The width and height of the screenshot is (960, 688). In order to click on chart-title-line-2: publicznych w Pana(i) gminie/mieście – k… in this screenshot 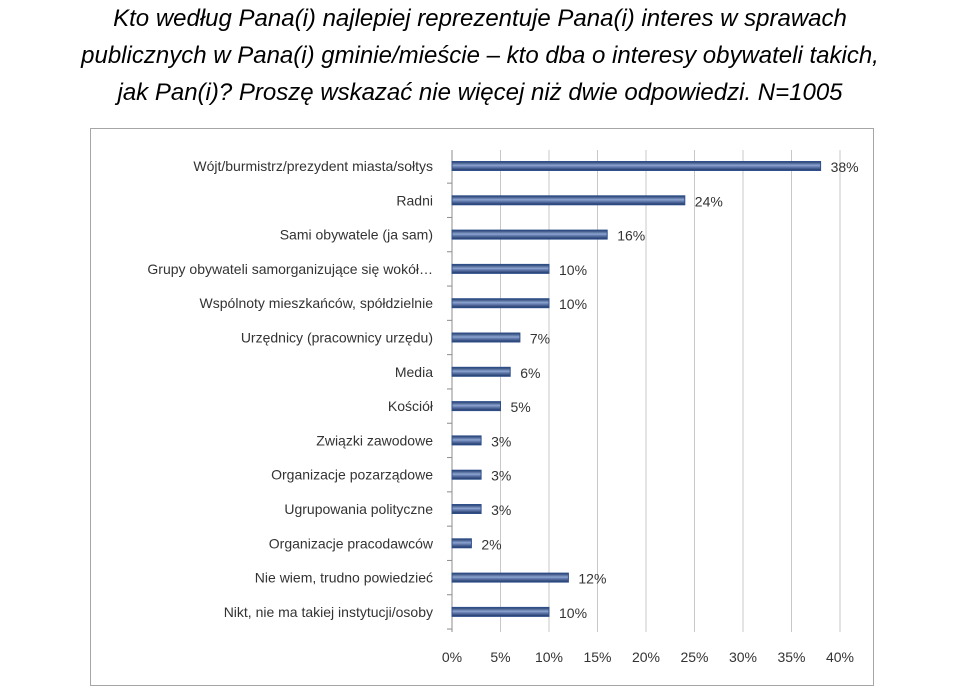, I will do `click(480, 55)`.